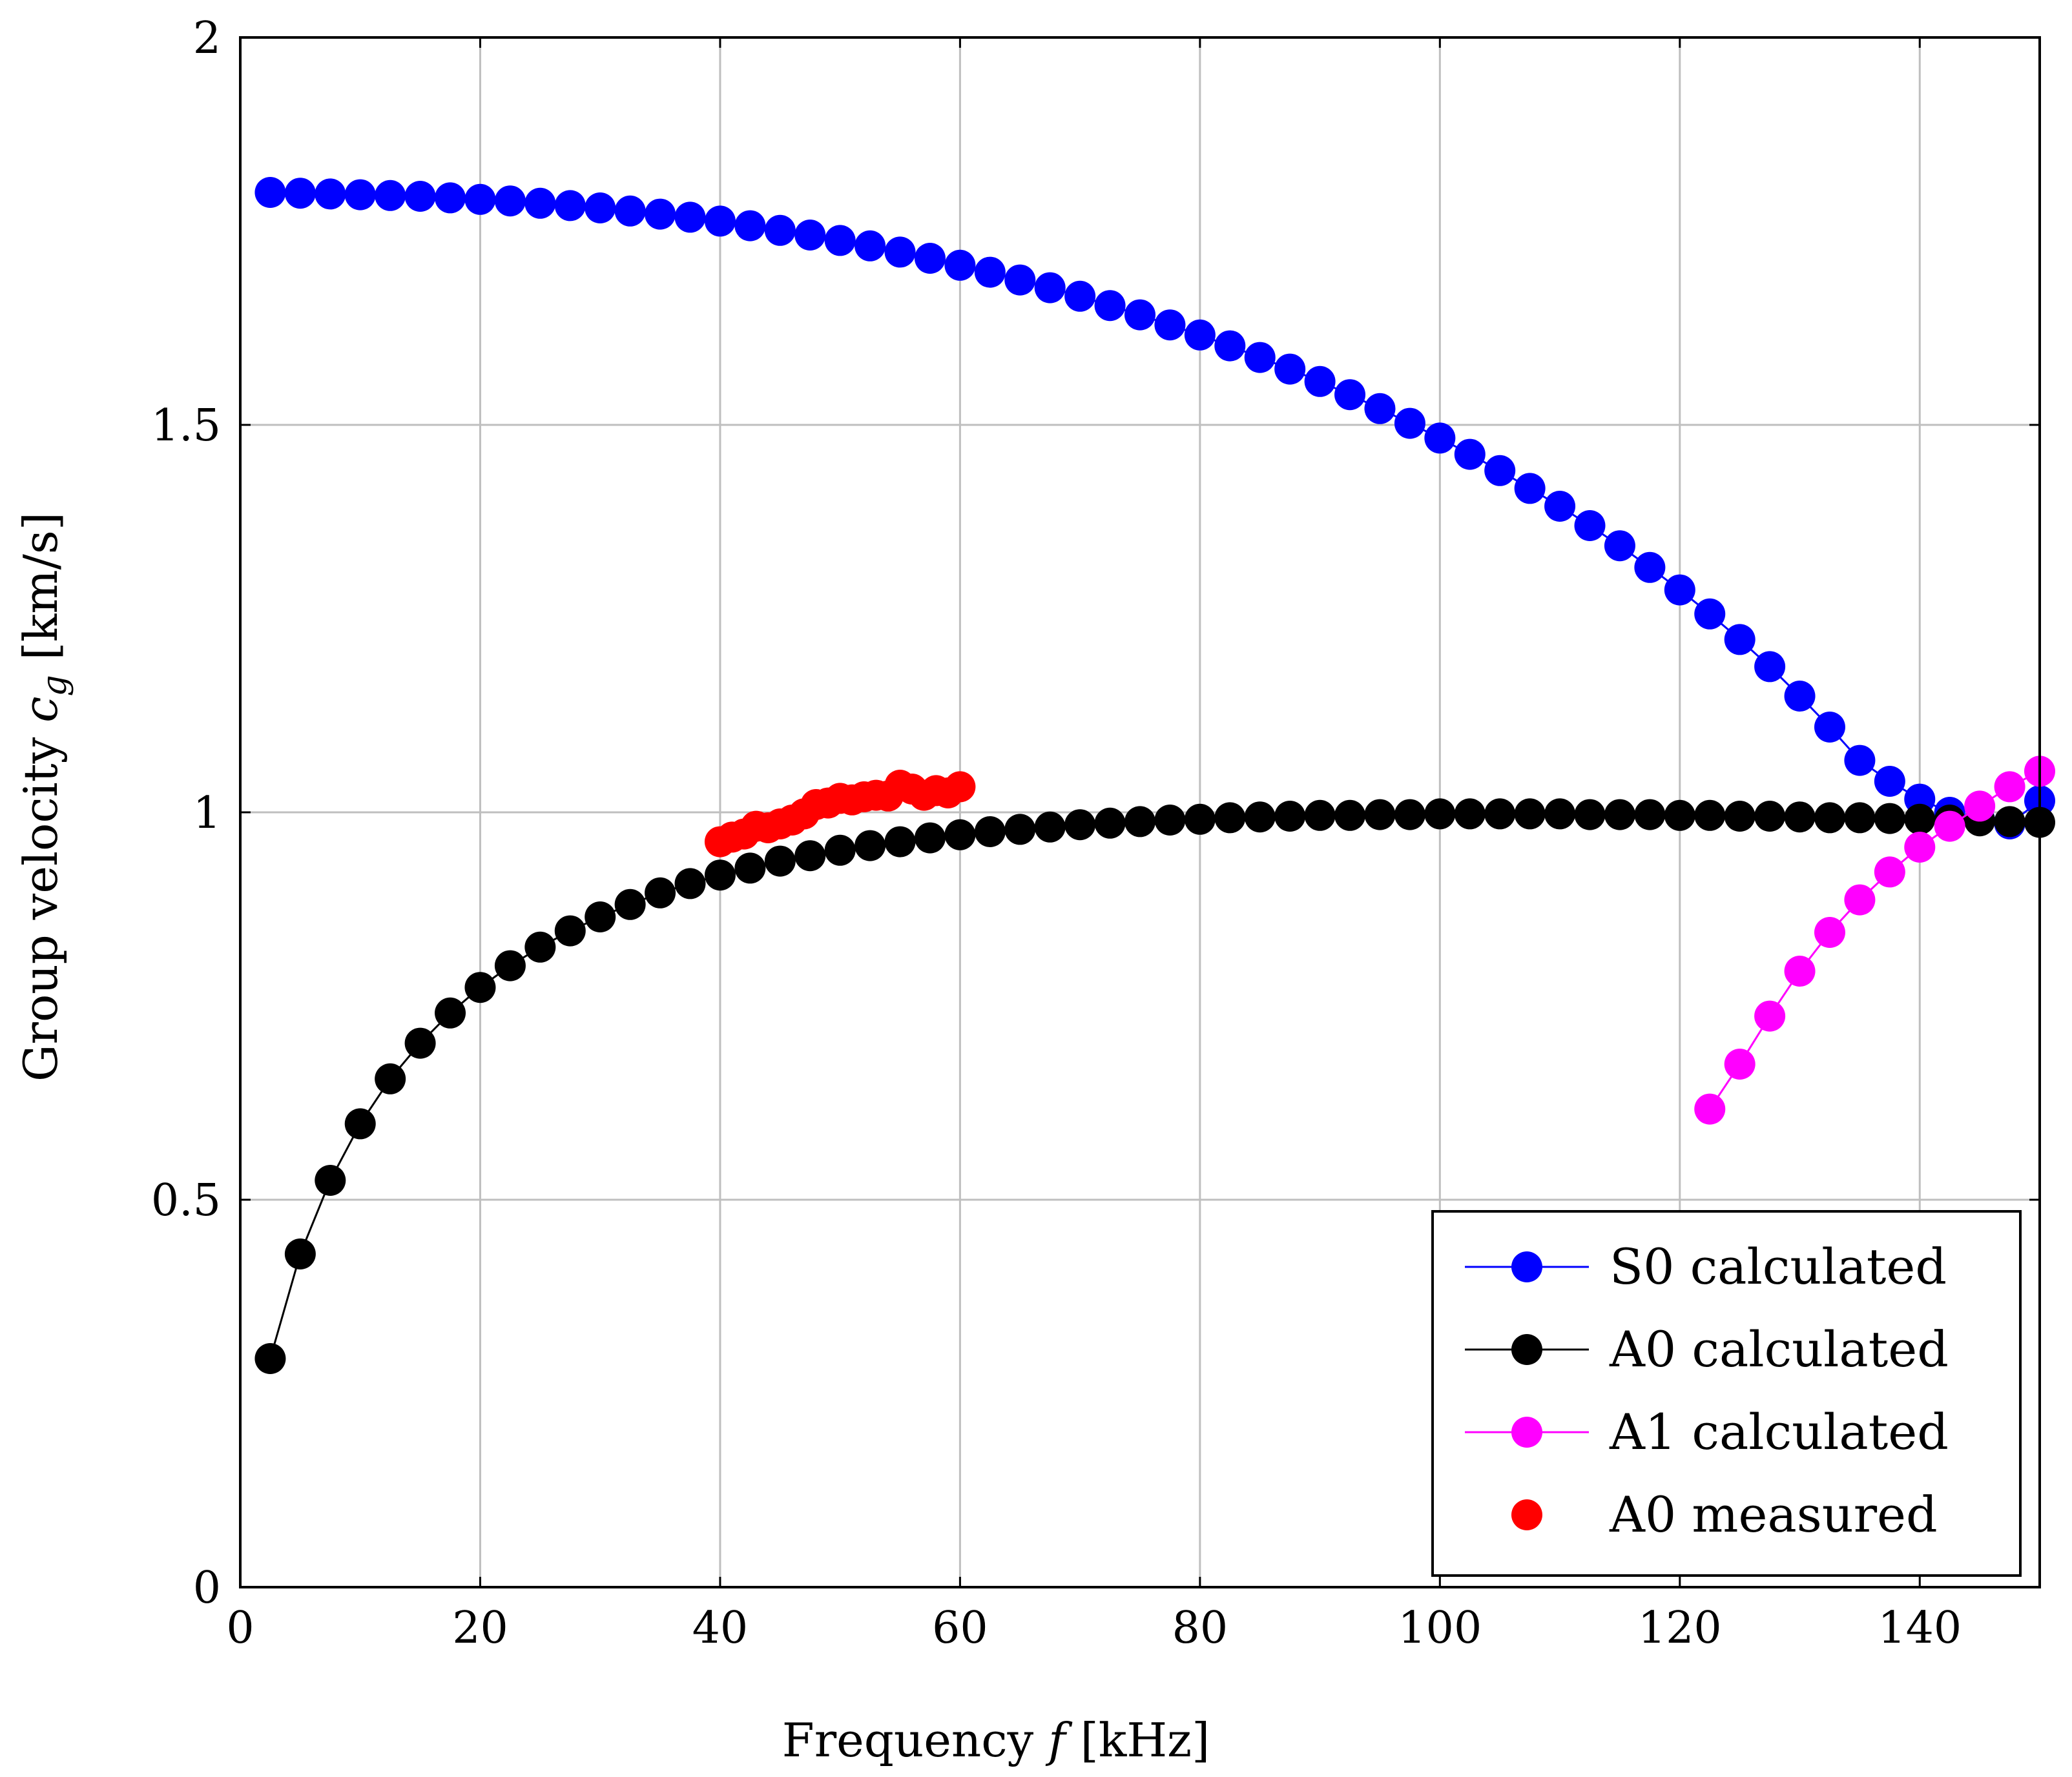 Image resolution: width=2072 pixels, height=1777 pixels. I want to click on legend-marker-s0-calculated, so click(1526, 1266).